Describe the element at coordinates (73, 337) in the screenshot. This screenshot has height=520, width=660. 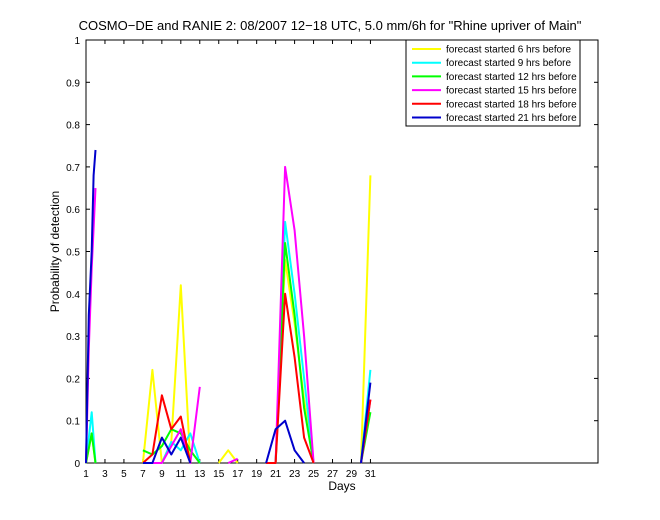
I see `y-tick-label: 0.3` at that location.